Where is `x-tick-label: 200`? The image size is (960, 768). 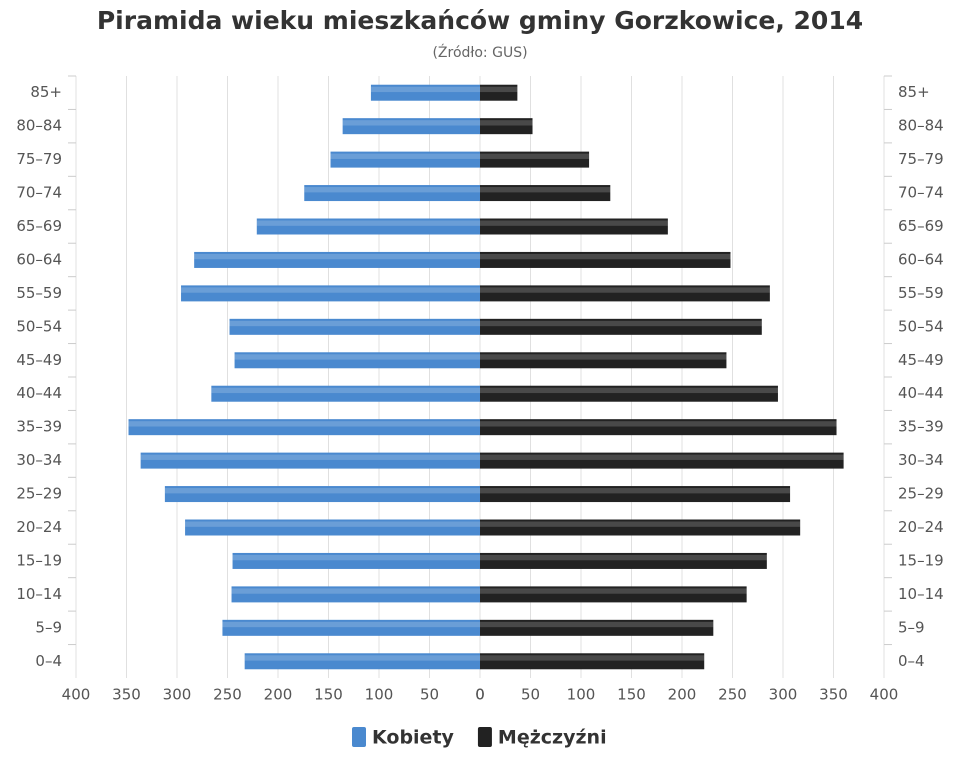
x-tick-label: 200 is located at coordinates (278, 695).